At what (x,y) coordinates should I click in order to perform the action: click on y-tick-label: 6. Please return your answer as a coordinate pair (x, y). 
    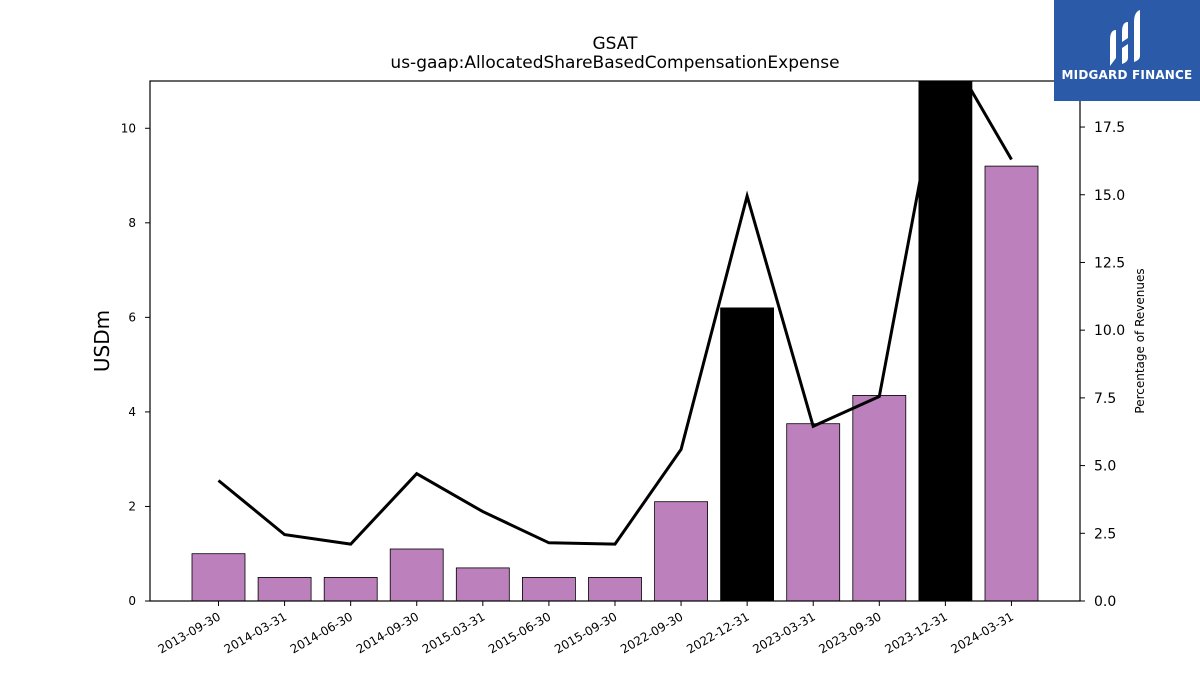
    Looking at the image, I should click on (132, 317).